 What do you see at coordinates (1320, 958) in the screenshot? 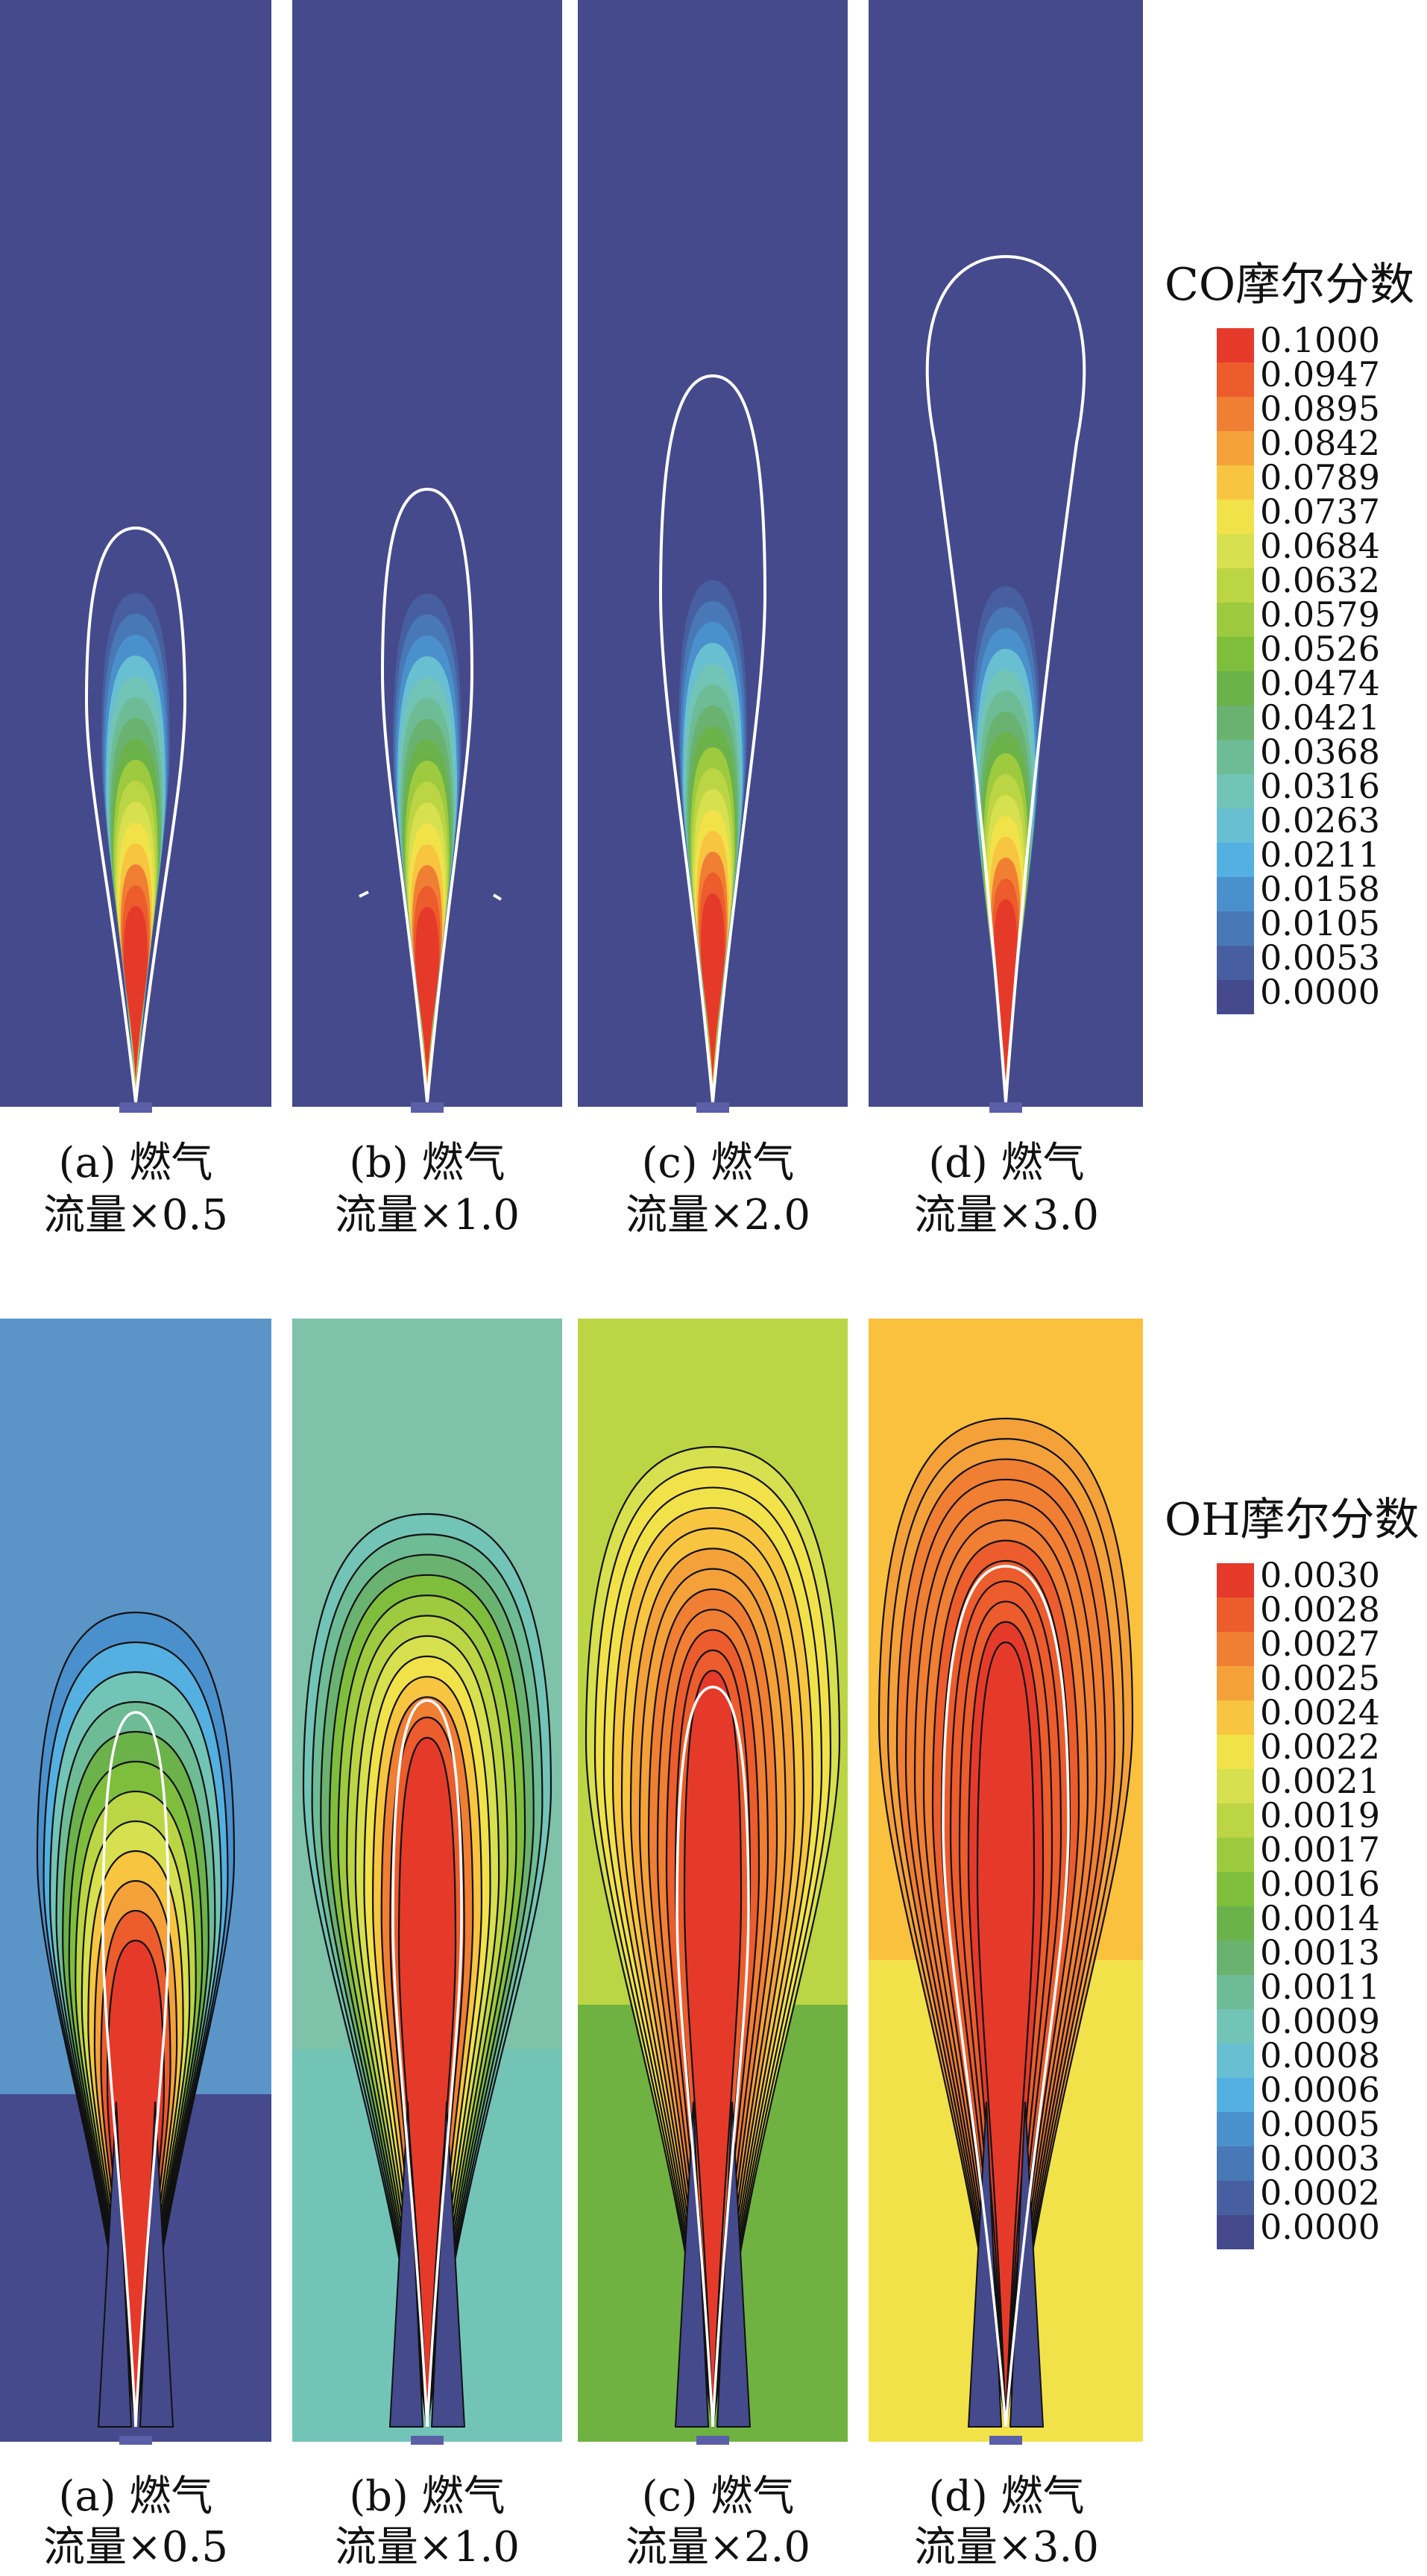
I see `co-tick-18: 0.0053` at bounding box center [1320, 958].